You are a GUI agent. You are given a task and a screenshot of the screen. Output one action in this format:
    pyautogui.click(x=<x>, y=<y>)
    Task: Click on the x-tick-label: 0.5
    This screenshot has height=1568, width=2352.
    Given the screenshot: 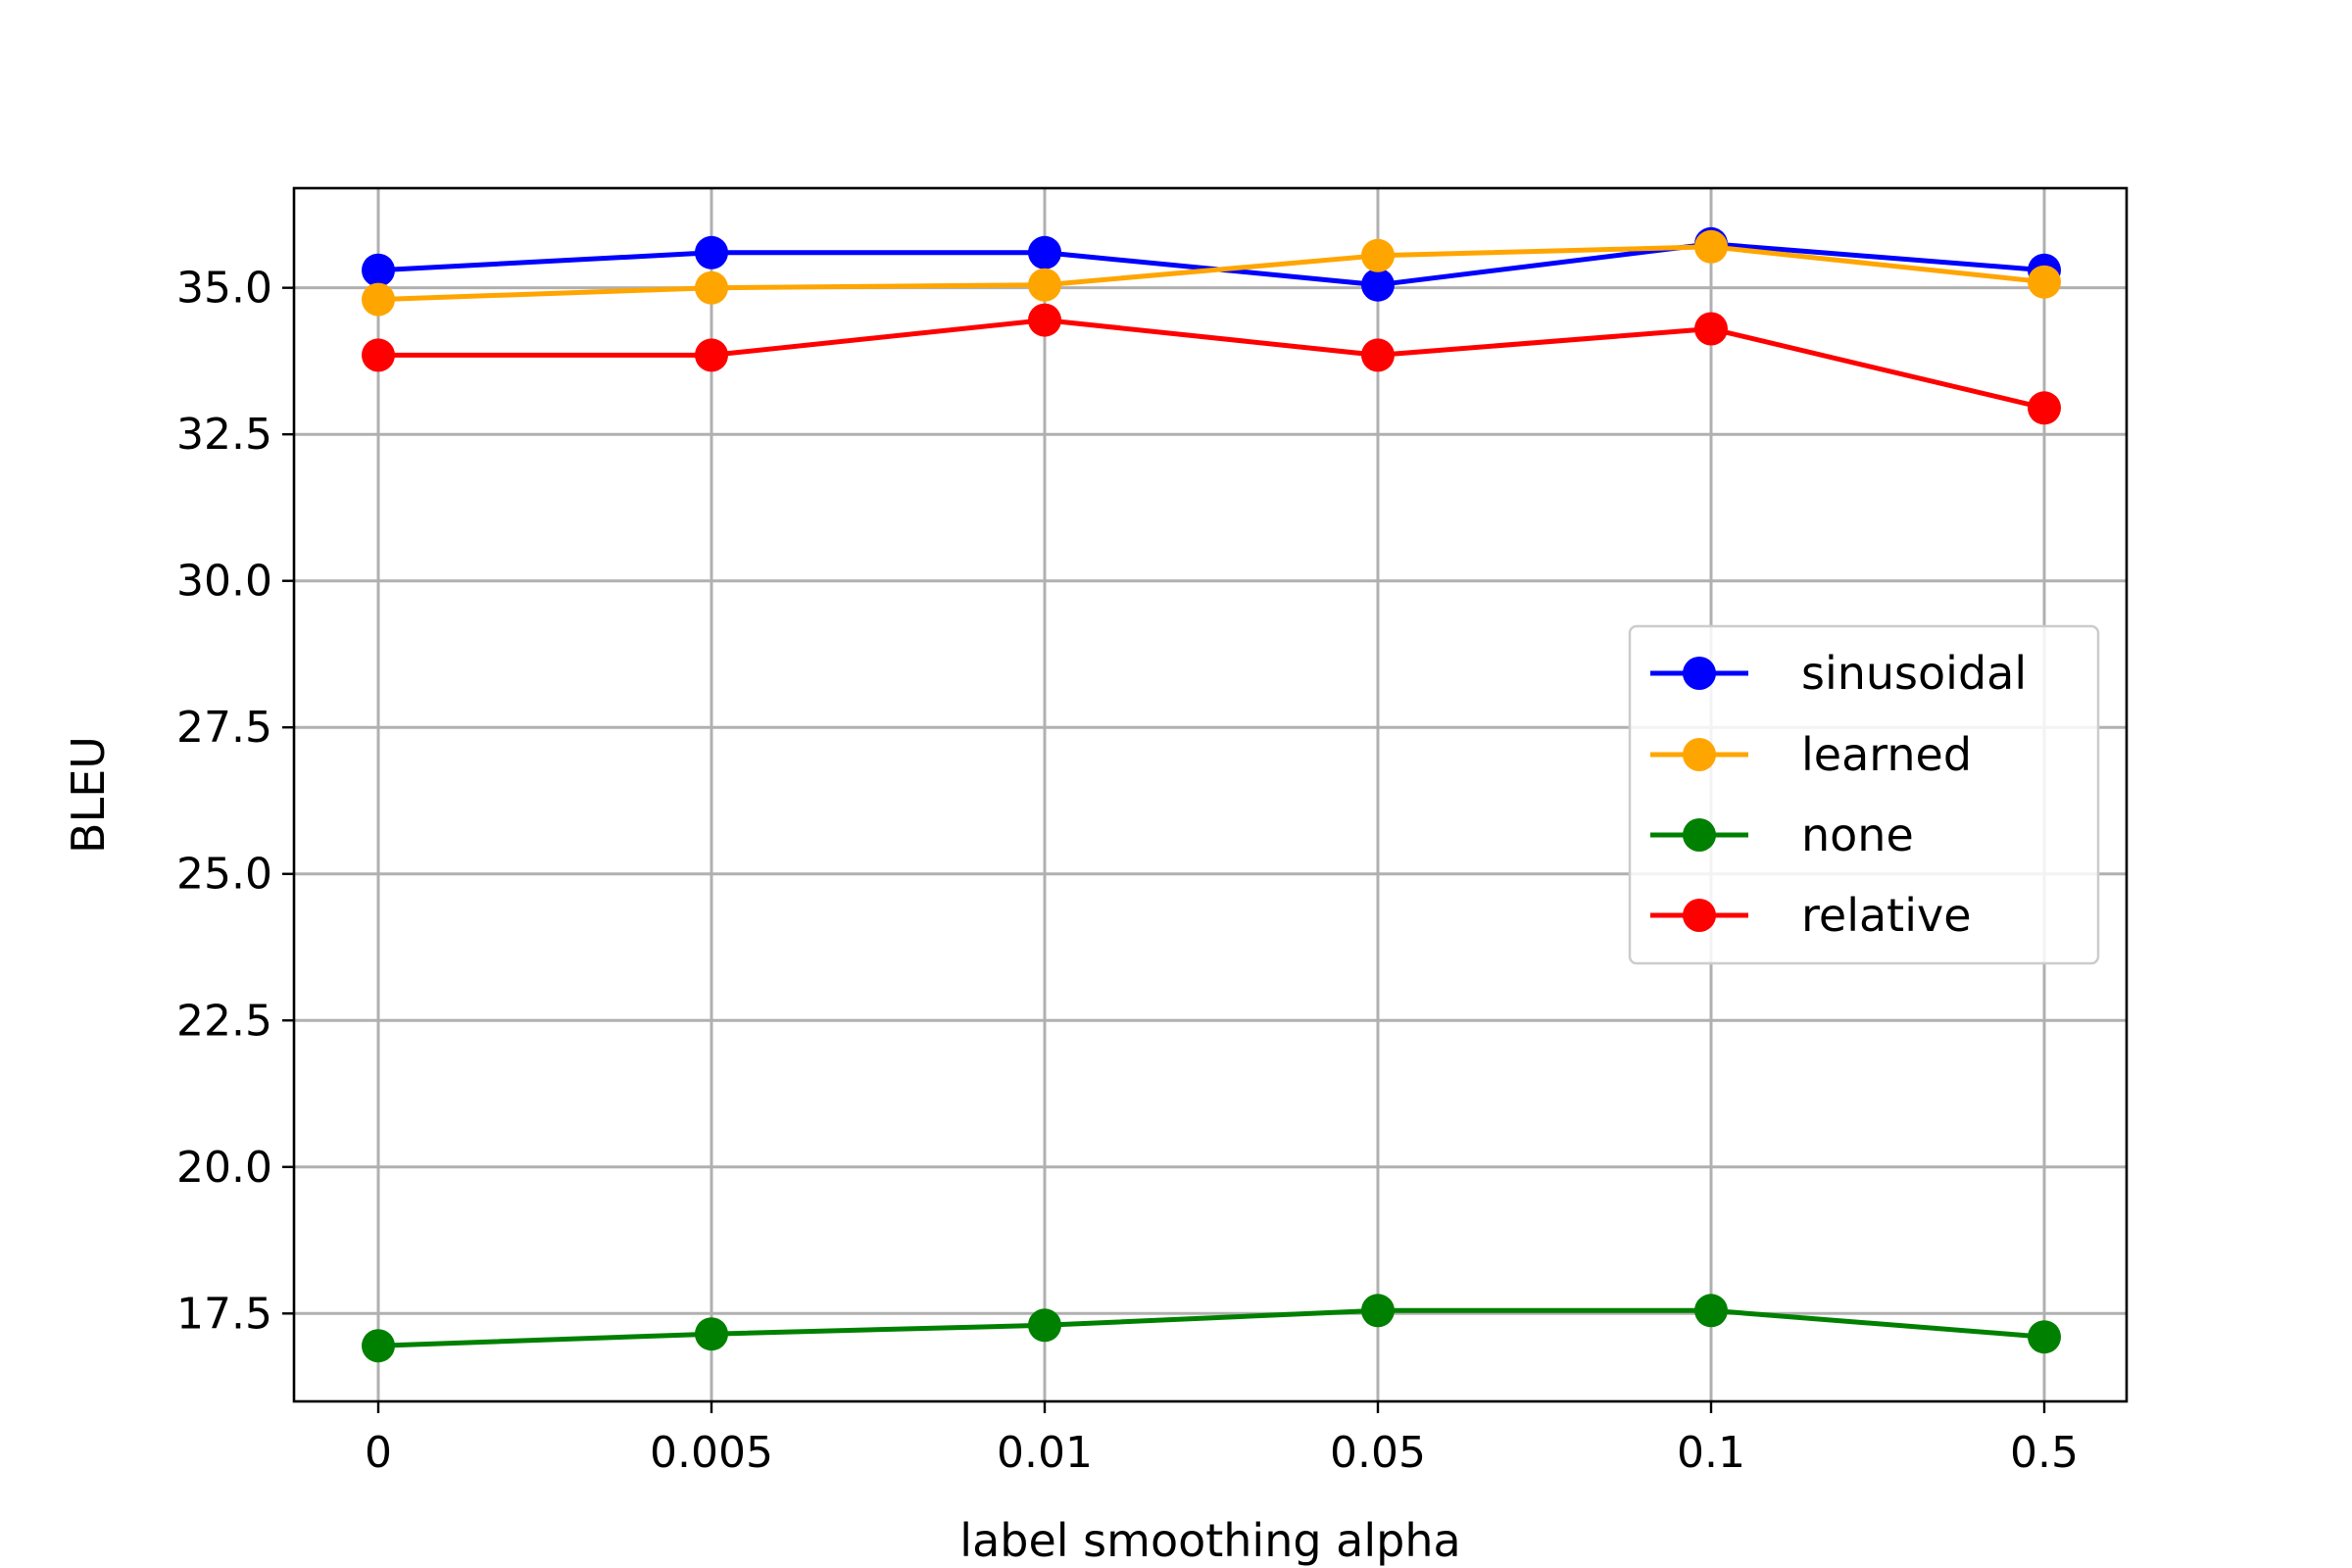 What is the action you would take?
    pyautogui.click(x=2045, y=1453)
    